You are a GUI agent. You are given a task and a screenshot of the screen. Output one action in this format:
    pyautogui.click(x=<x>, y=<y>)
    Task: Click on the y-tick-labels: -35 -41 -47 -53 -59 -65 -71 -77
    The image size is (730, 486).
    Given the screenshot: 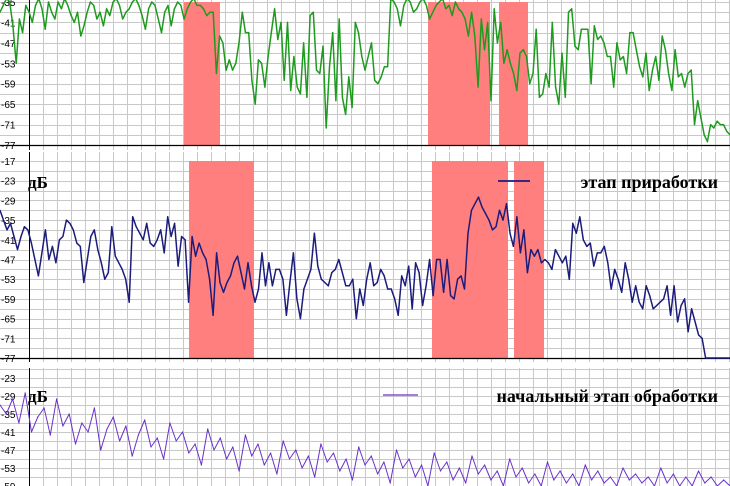 What is the action you would take?
    pyautogui.click(x=8, y=76)
    